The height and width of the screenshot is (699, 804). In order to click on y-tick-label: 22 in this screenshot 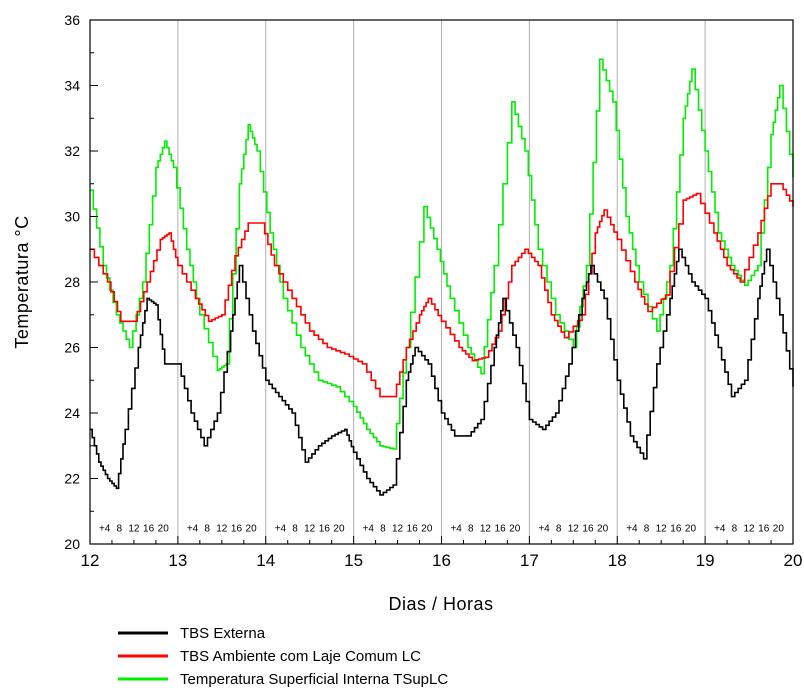, I will do `click(72, 479)`.